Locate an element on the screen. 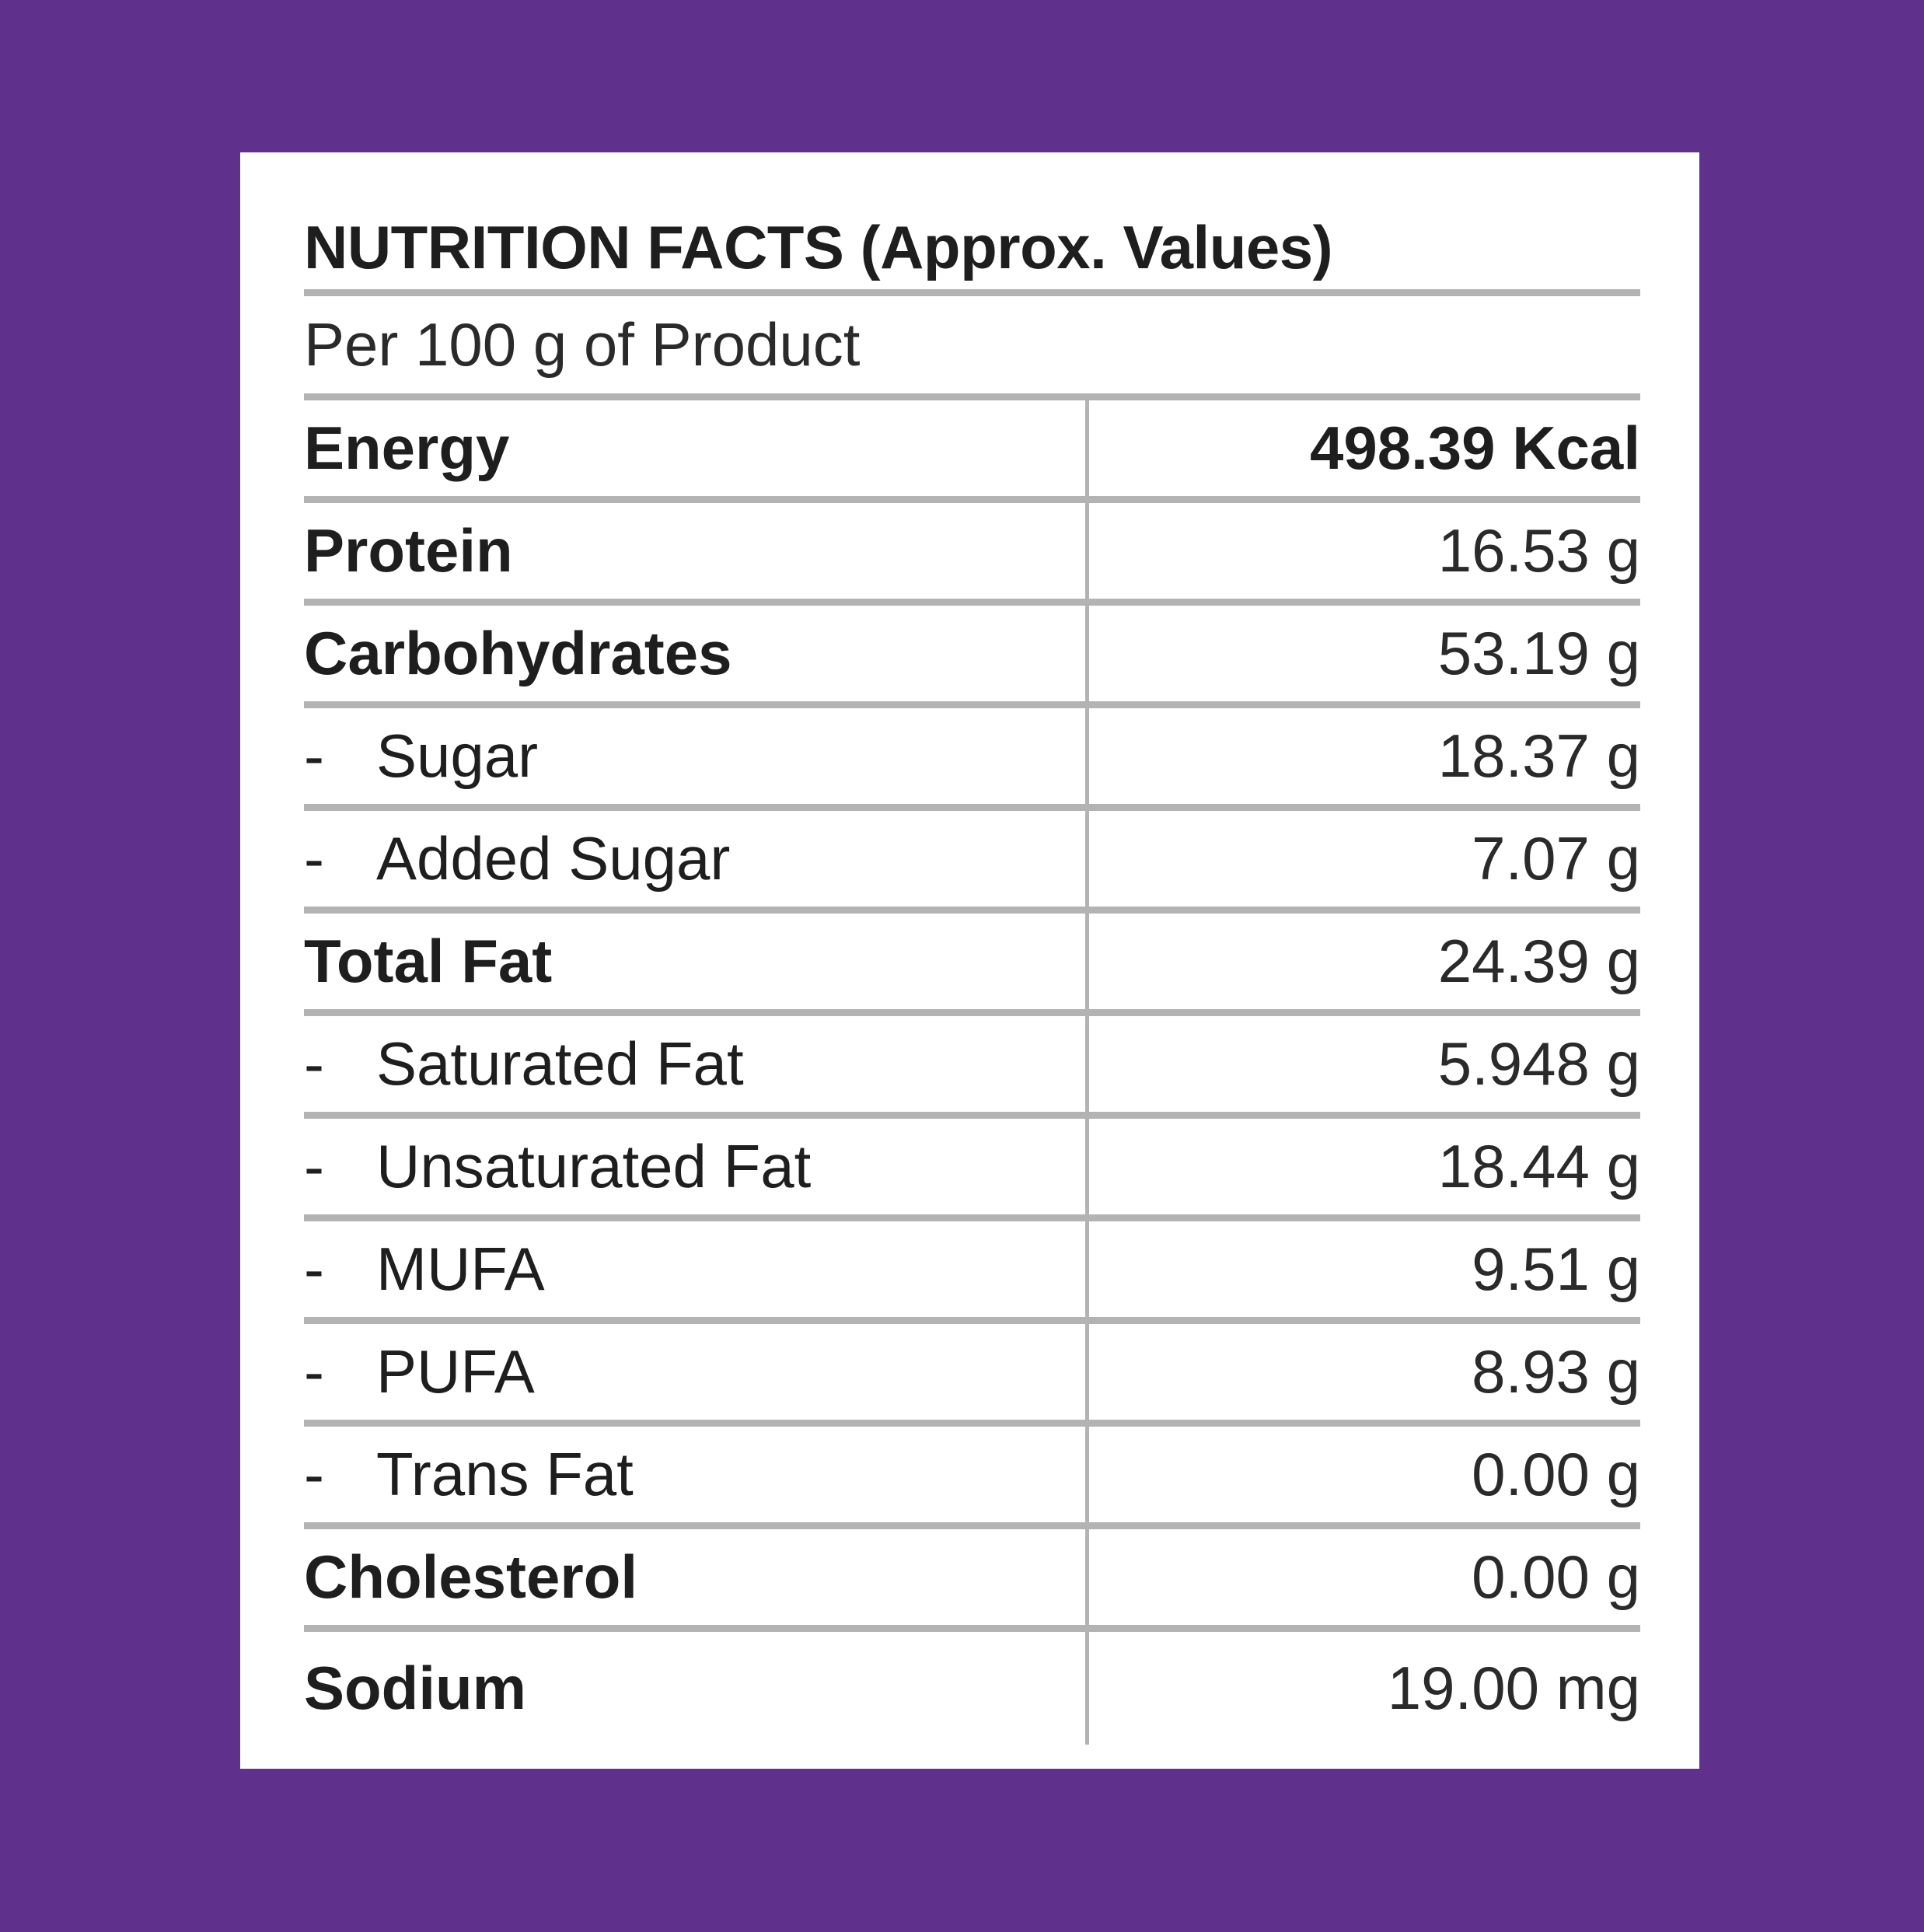 Image resolution: width=1924 pixels, height=1932 pixels. row-label: Cholesterol is located at coordinates (471, 1576).